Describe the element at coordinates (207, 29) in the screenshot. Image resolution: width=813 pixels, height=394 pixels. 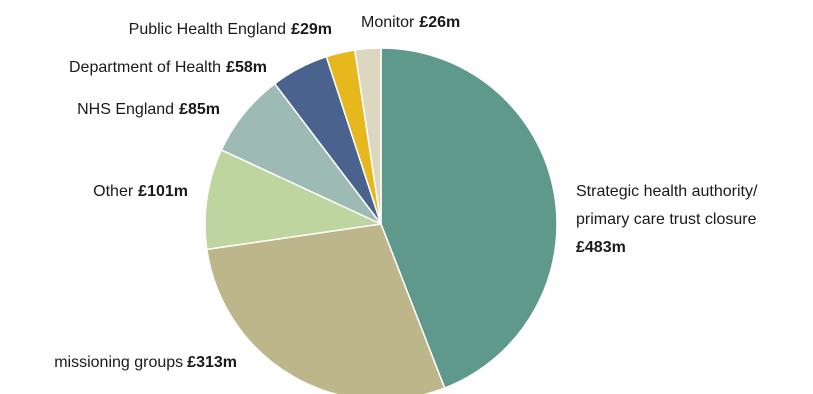
I see `slice-label-public-health-england-name: Public Health England` at that location.